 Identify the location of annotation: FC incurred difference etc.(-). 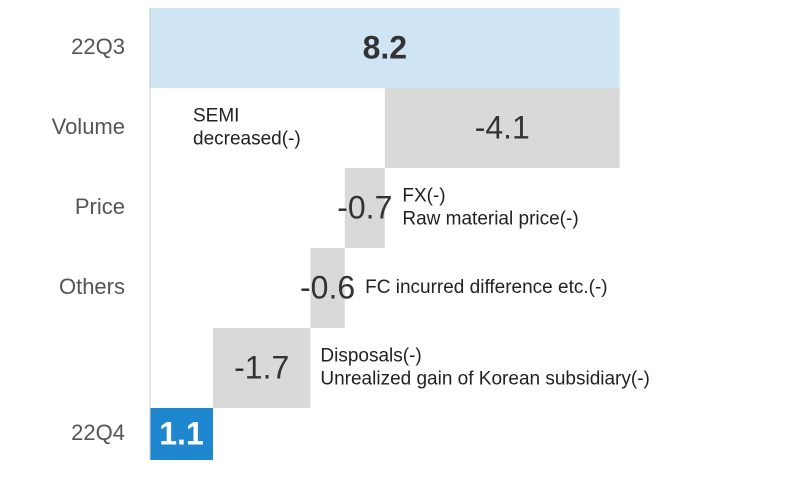
(486, 287).